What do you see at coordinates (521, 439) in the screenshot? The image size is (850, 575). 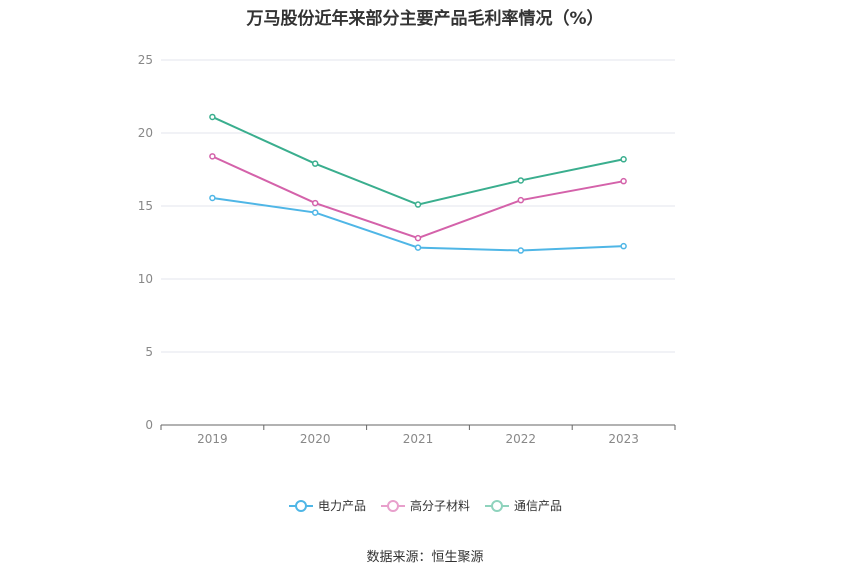 I see `x-tick-label: 2022` at bounding box center [521, 439].